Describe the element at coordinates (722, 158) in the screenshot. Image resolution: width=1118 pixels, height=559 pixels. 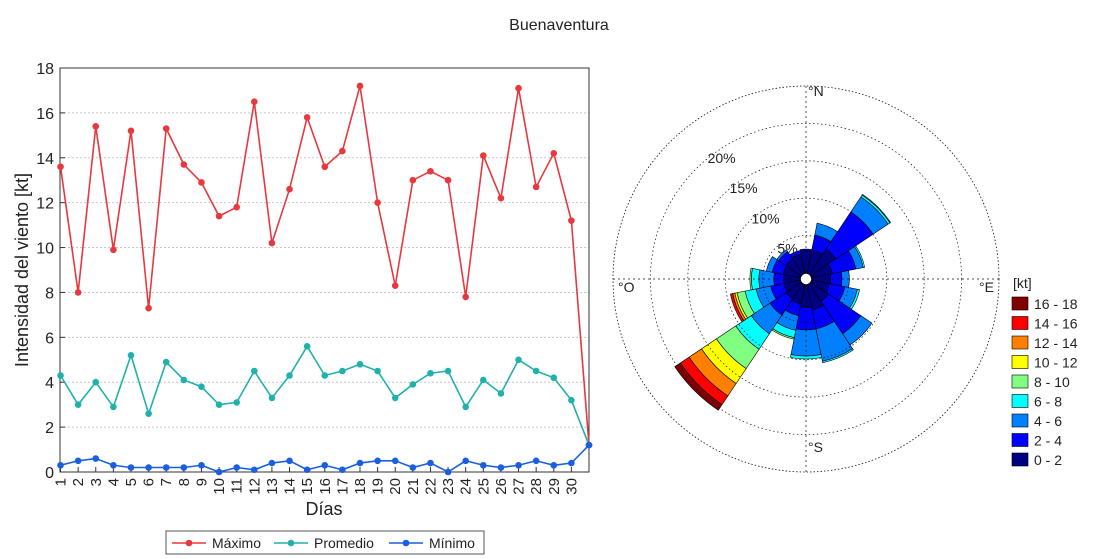
I see `wind-rose-ring-label: 20%` at that location.